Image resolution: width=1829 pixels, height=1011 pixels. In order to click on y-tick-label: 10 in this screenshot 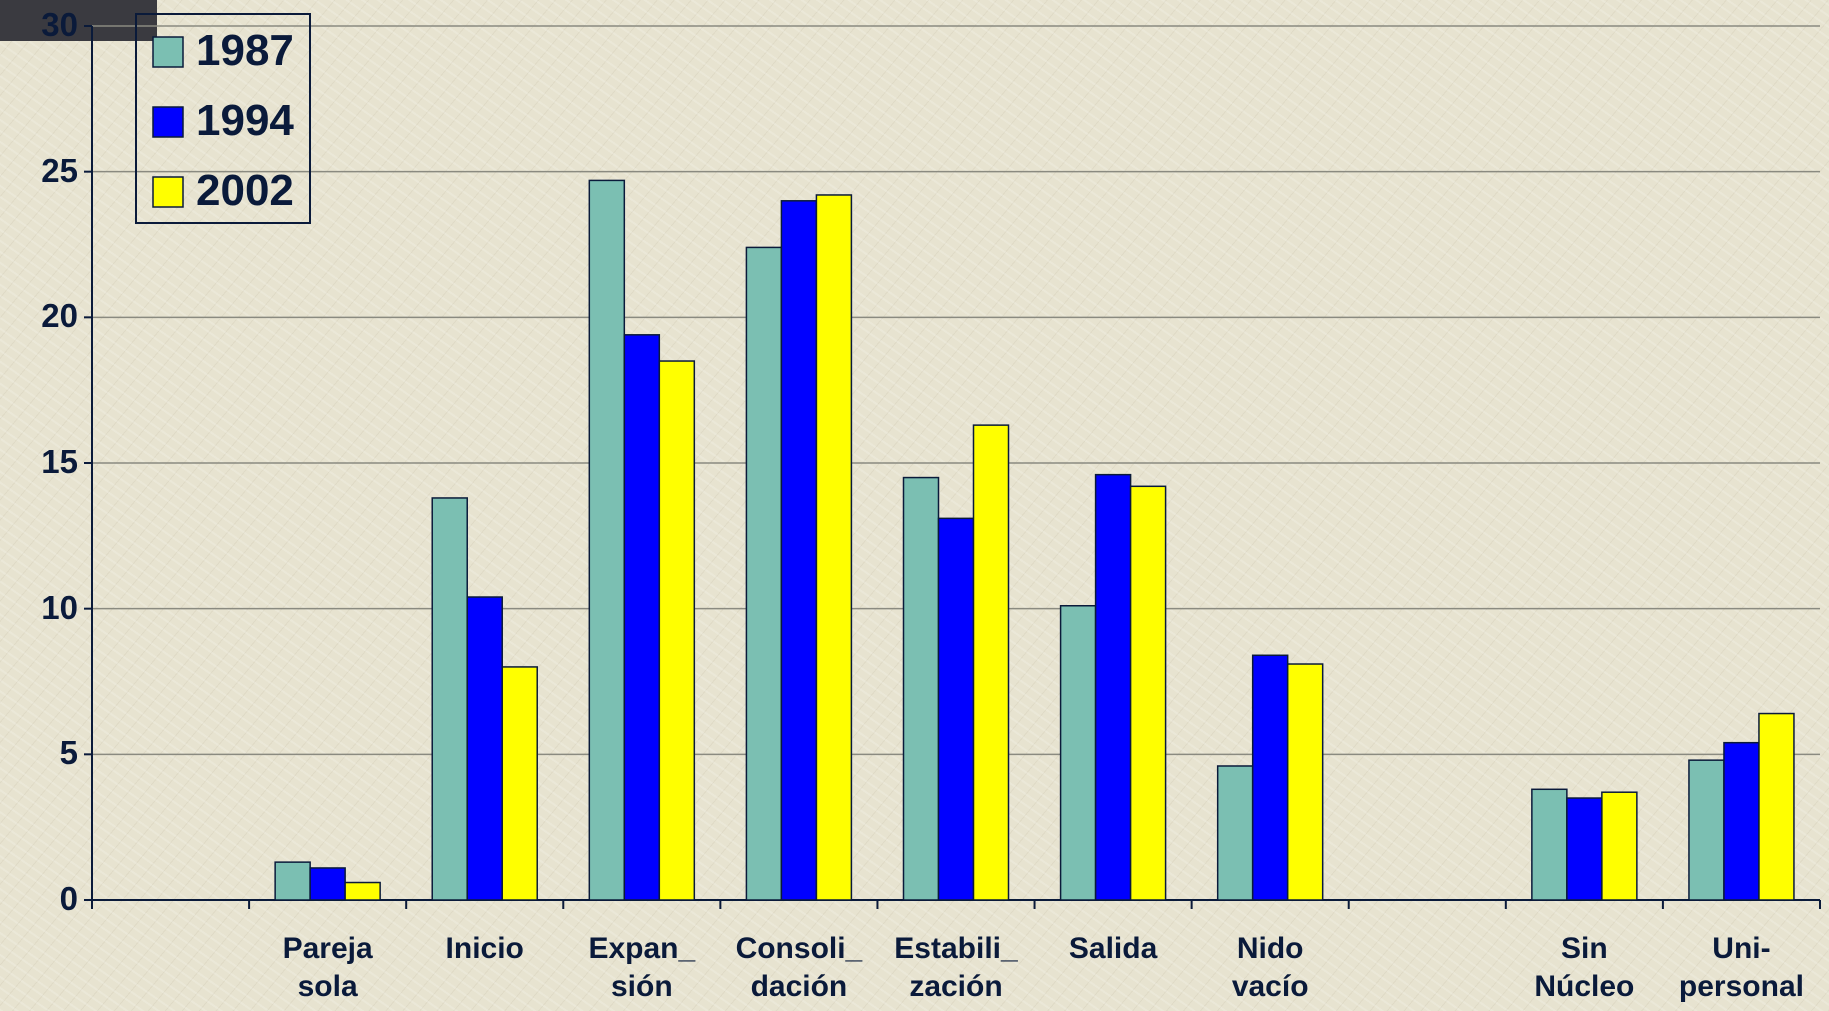, I will do `click(59, 607)`.